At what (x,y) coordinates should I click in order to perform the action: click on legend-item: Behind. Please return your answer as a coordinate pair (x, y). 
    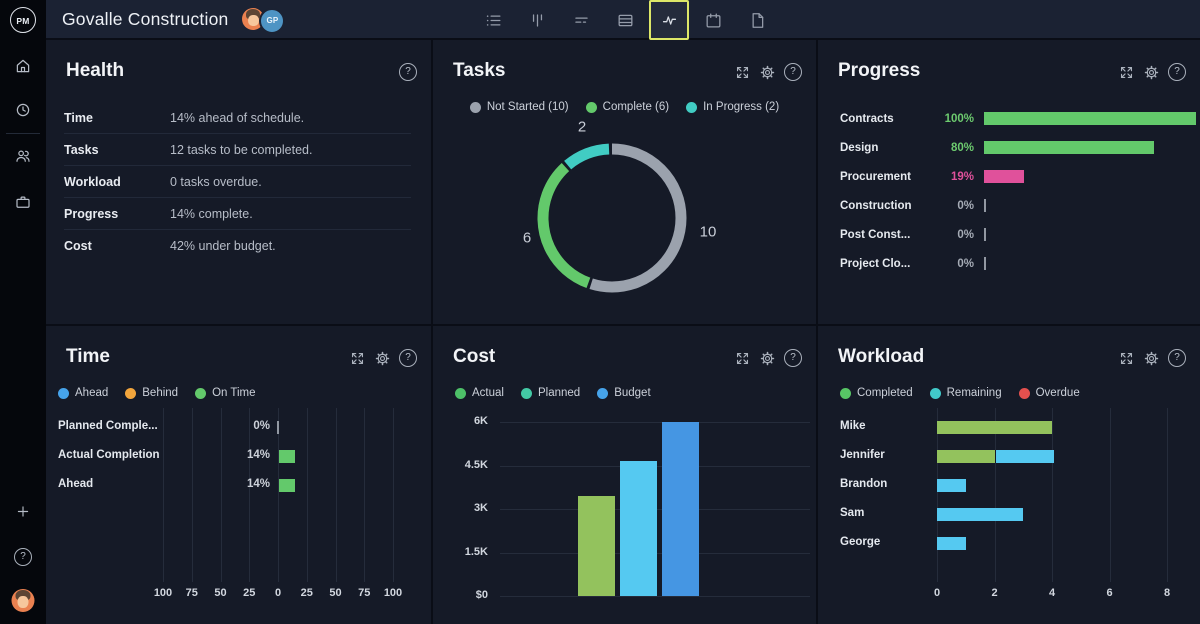
    Looking at the image, I should click on (151, 393).